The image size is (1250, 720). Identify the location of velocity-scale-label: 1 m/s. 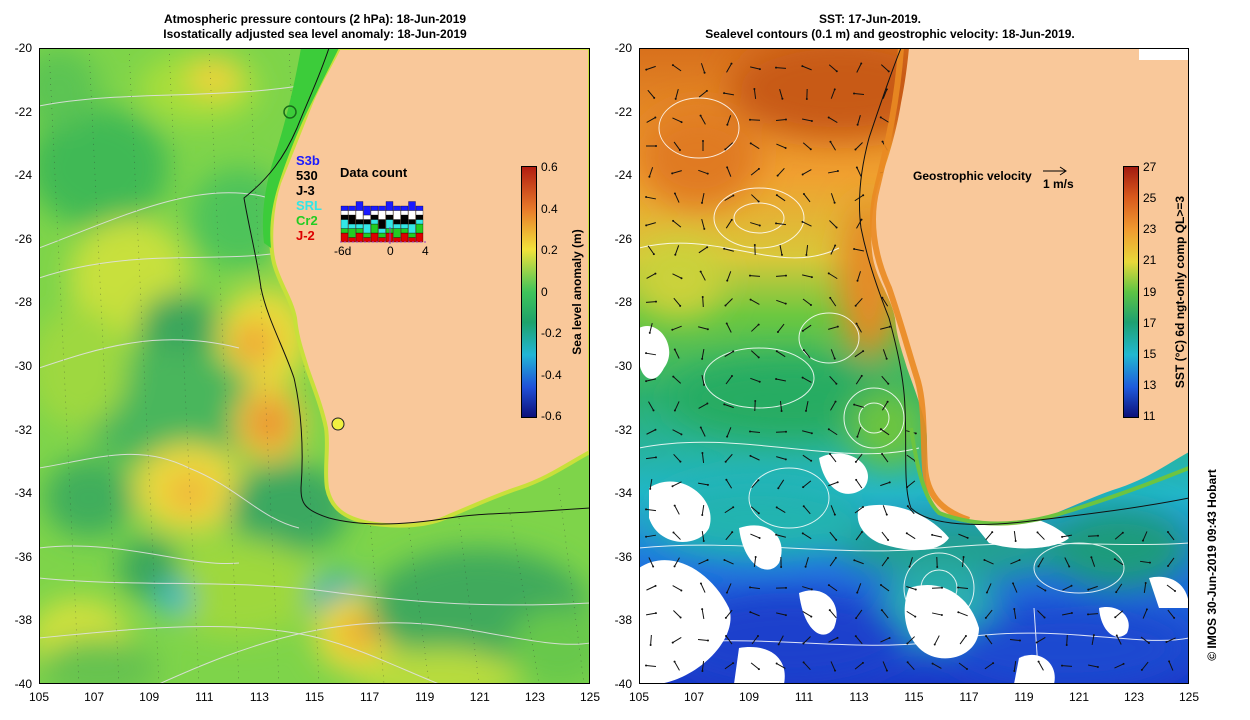
(1058, 184).